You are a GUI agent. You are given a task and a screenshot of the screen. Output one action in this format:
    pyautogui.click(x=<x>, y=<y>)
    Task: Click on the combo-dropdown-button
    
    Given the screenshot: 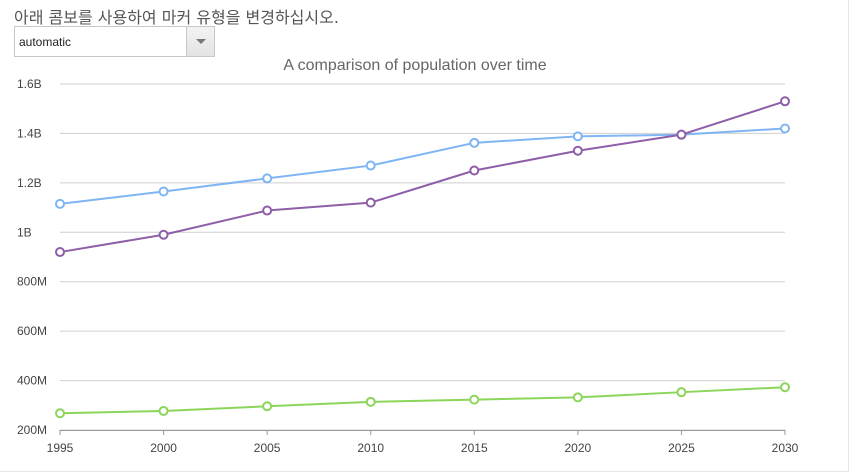 What is the action you would take?
    pyautogui.click(x=200, y=41)
    